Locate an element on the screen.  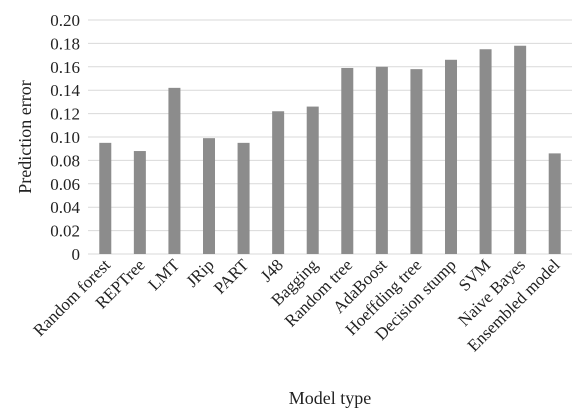
y-tick-label: 0.08 is located at coordinates (65, 160).